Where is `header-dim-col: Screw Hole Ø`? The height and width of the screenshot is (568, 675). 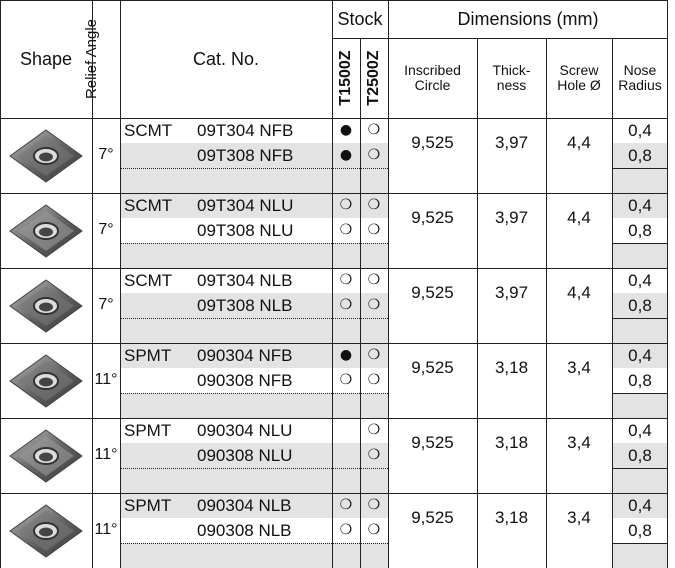
header-dim-col: Screw Hole Ø is located at coordinates (579, 77).